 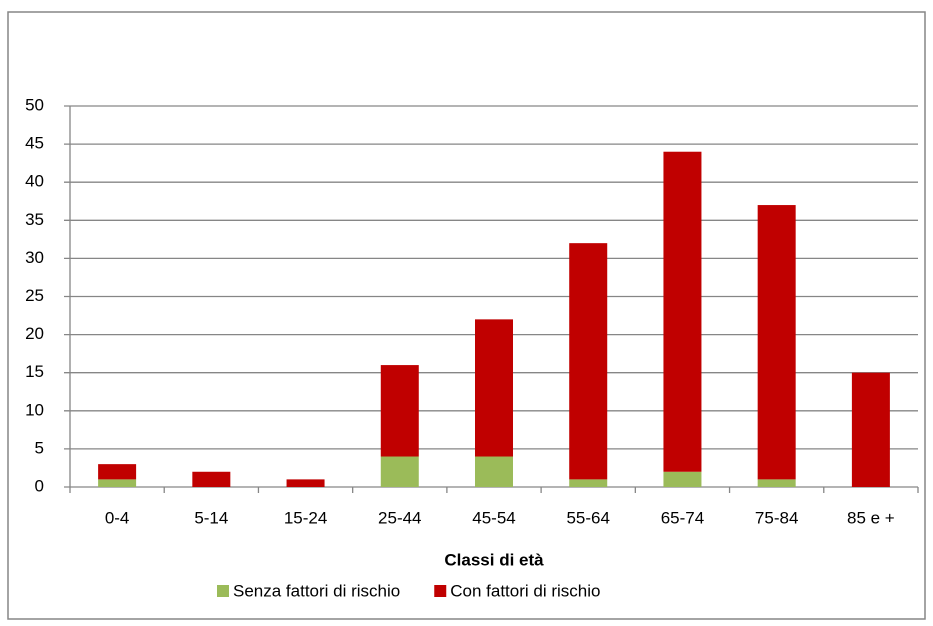 What do you see at coordinates (494, 559) in the screenshot?
I see `x-axis-title: Classi di età` at bounding box center [494, 559].